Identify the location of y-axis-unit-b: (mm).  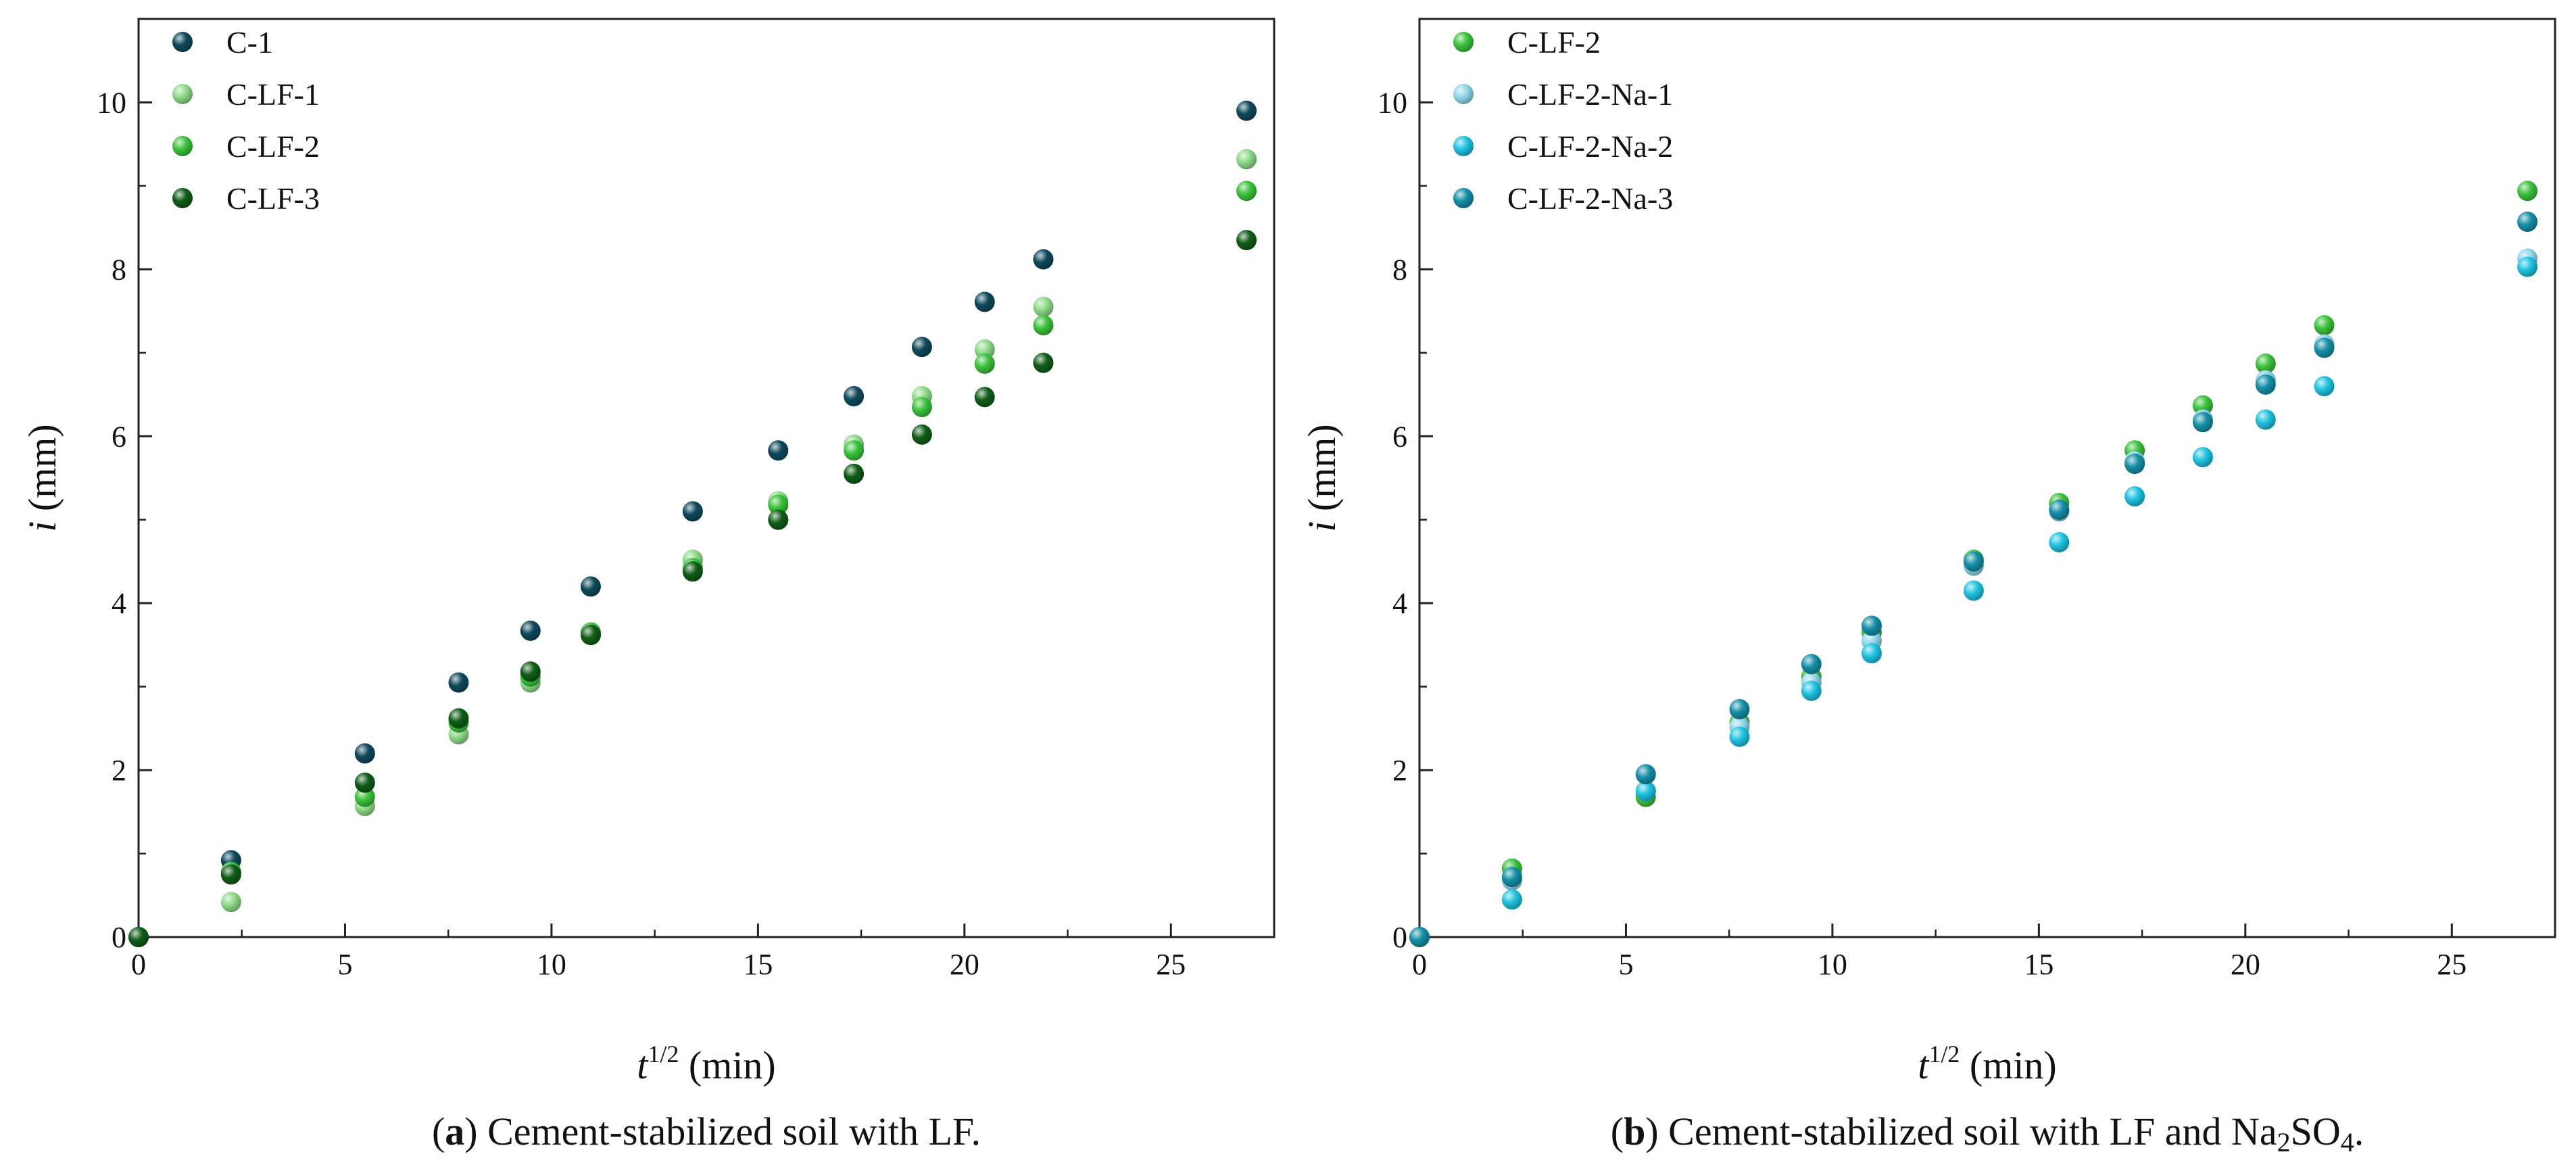
(1322, 473).